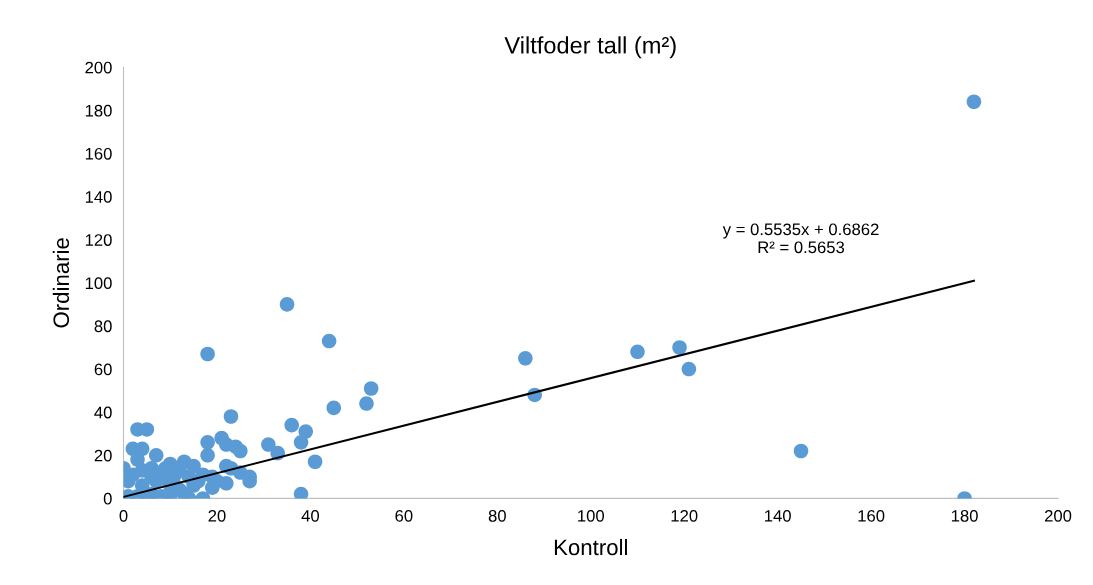 This screenshot has height=585, width=1093. What do you see at coordinates (103, 455) in the screenshot?
I see `y-tick-label: 20` at bounding box center [103, 455].